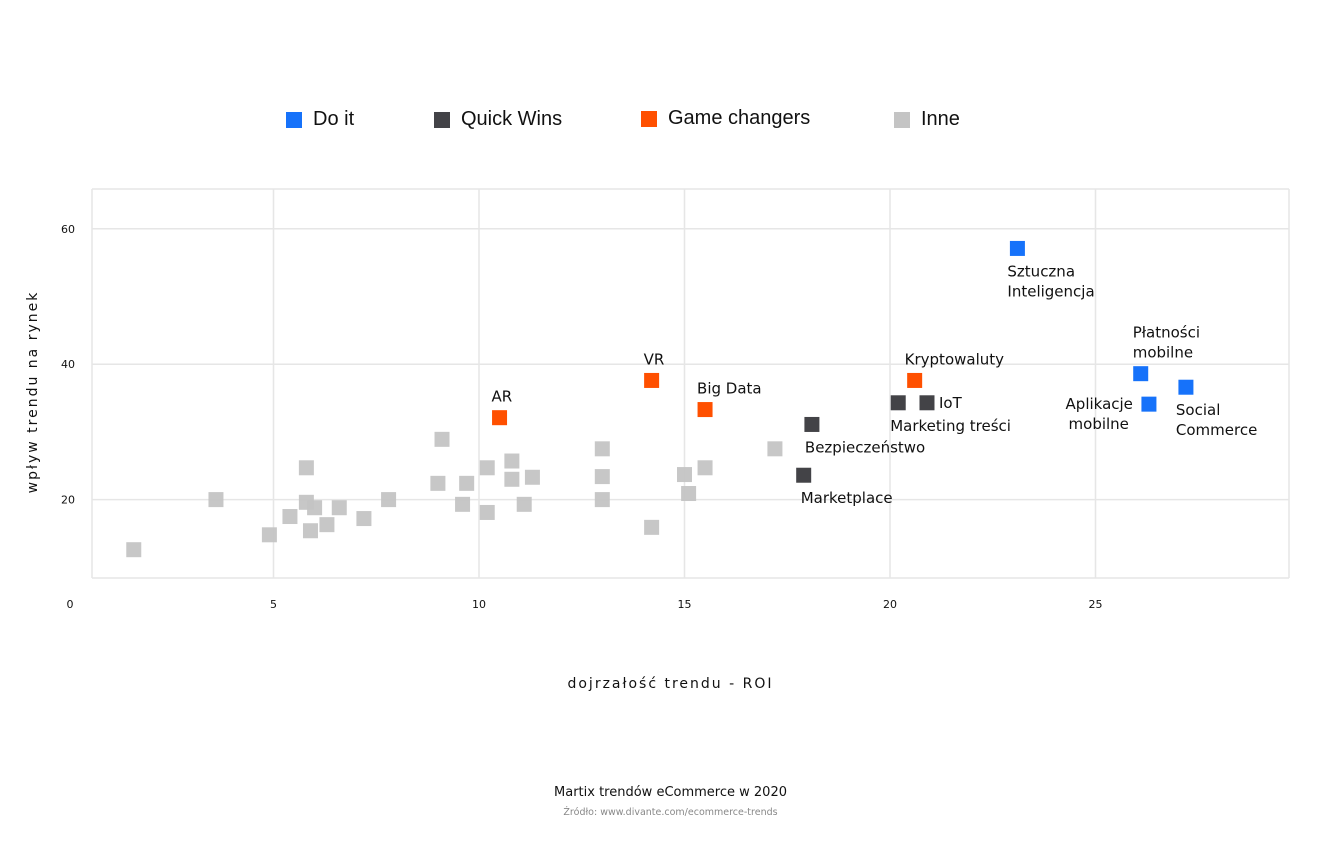 The image size is (1341, 855). I want to click on x-tick-label: 20, so click(890, 604).